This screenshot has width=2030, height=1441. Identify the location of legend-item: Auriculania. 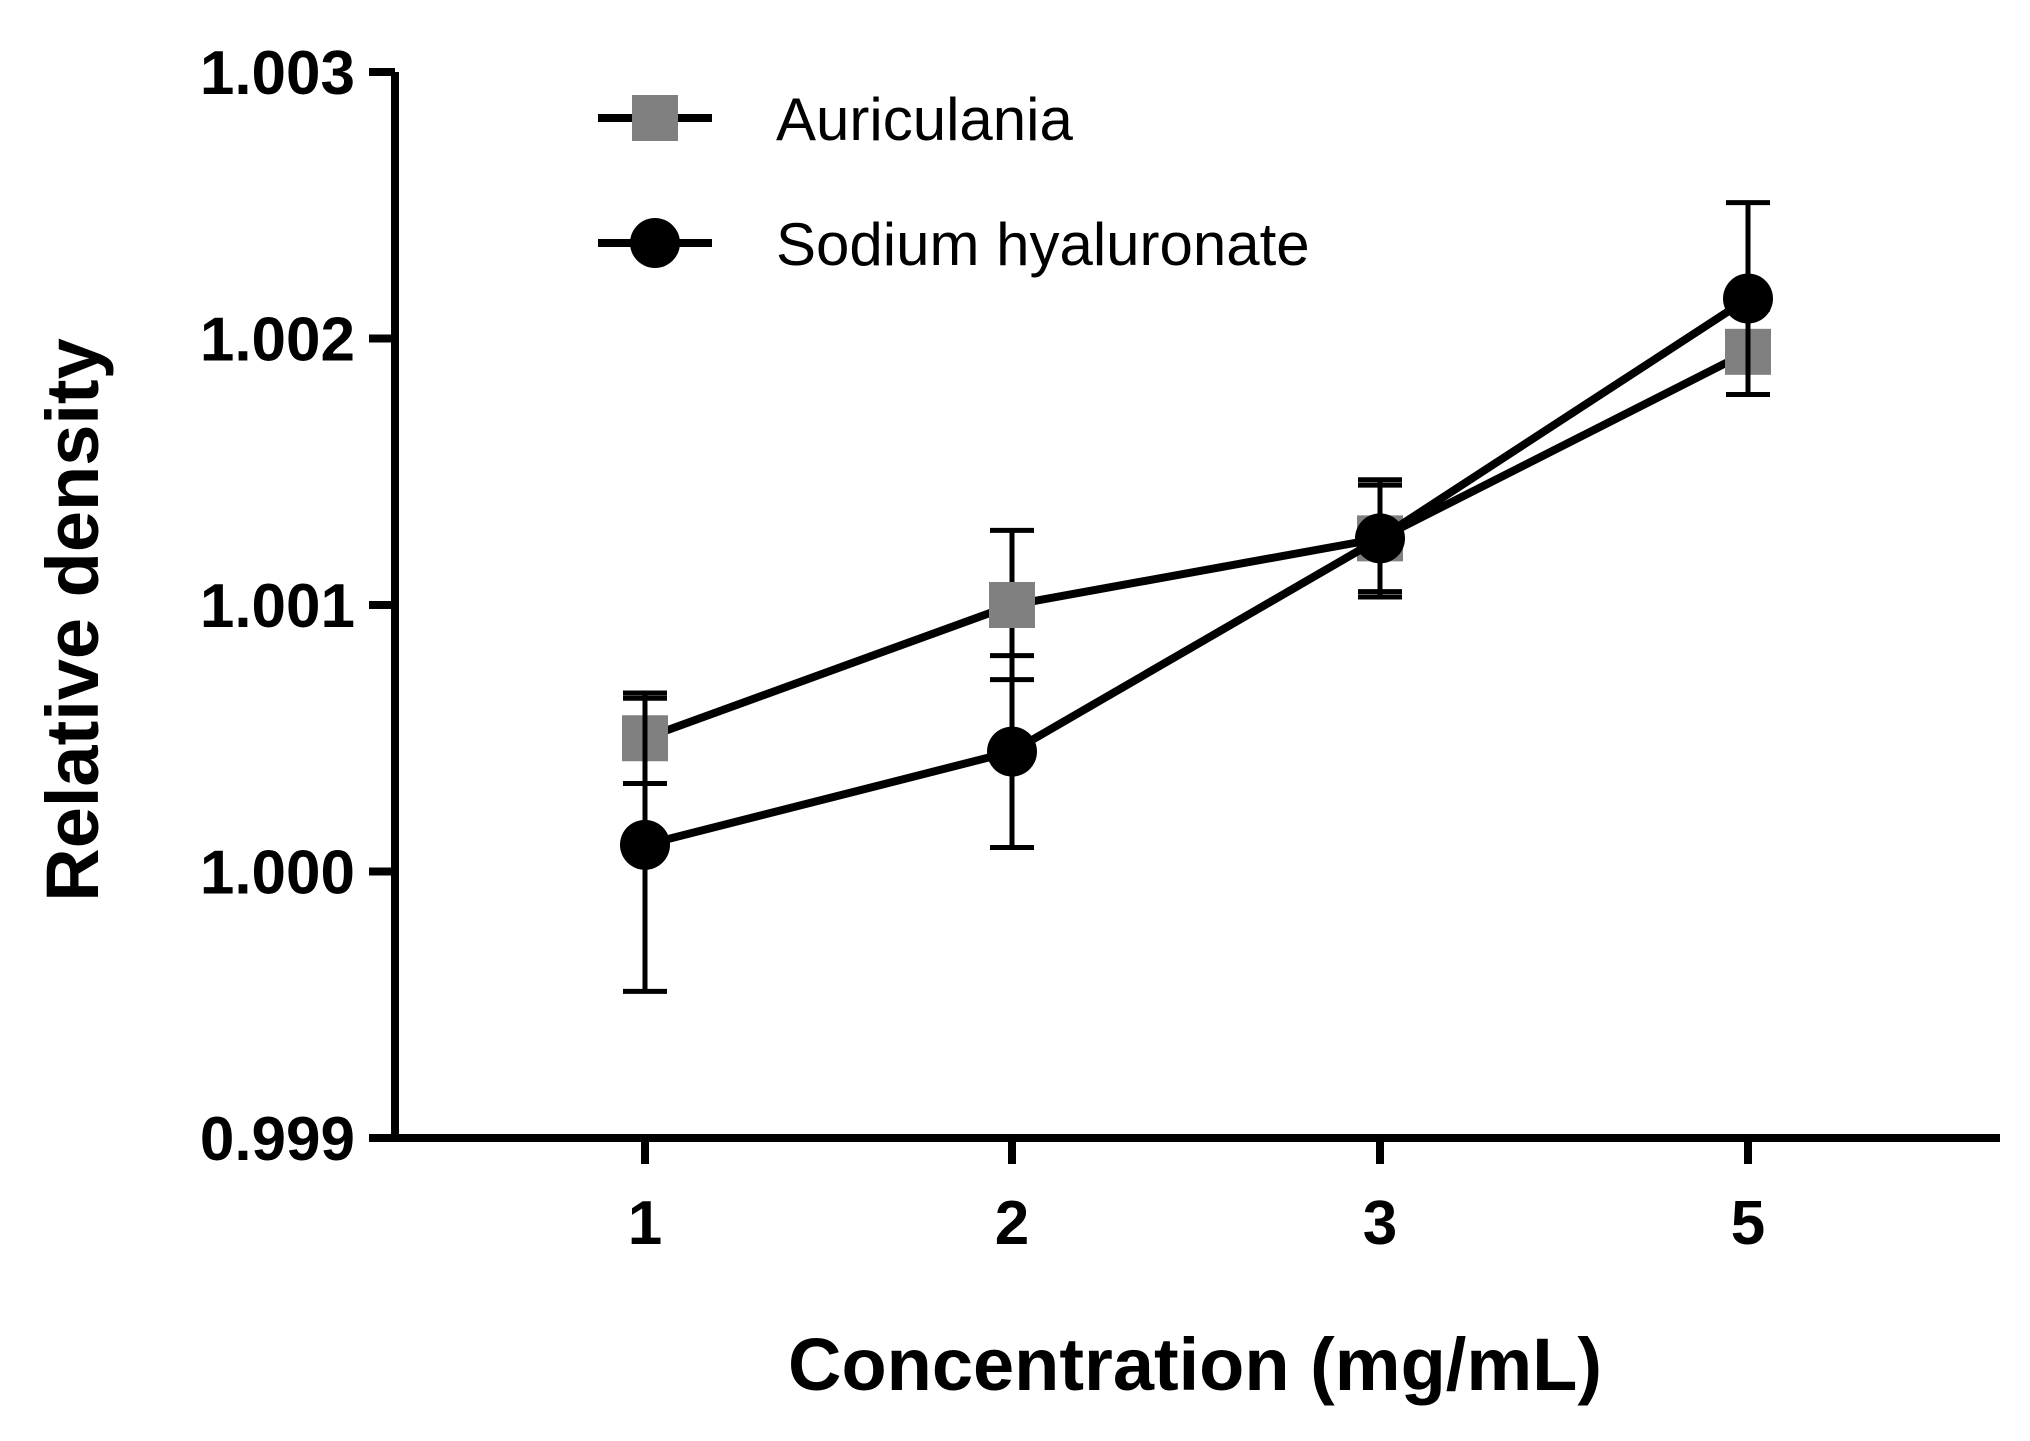
(835, 119).